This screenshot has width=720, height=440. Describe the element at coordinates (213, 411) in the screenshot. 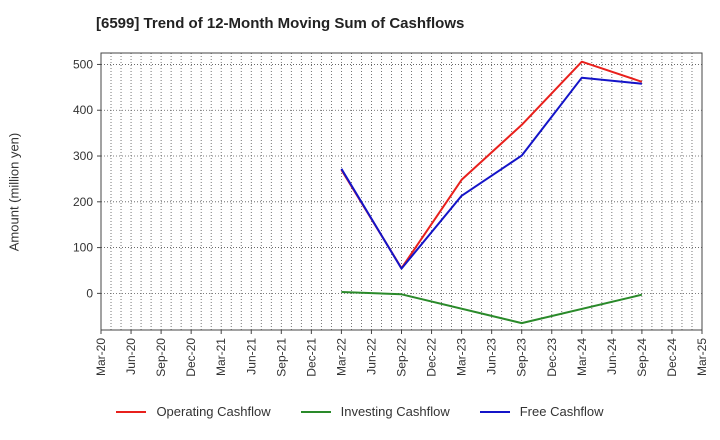

I see `legend-label: Operating Cashflow` at that location.